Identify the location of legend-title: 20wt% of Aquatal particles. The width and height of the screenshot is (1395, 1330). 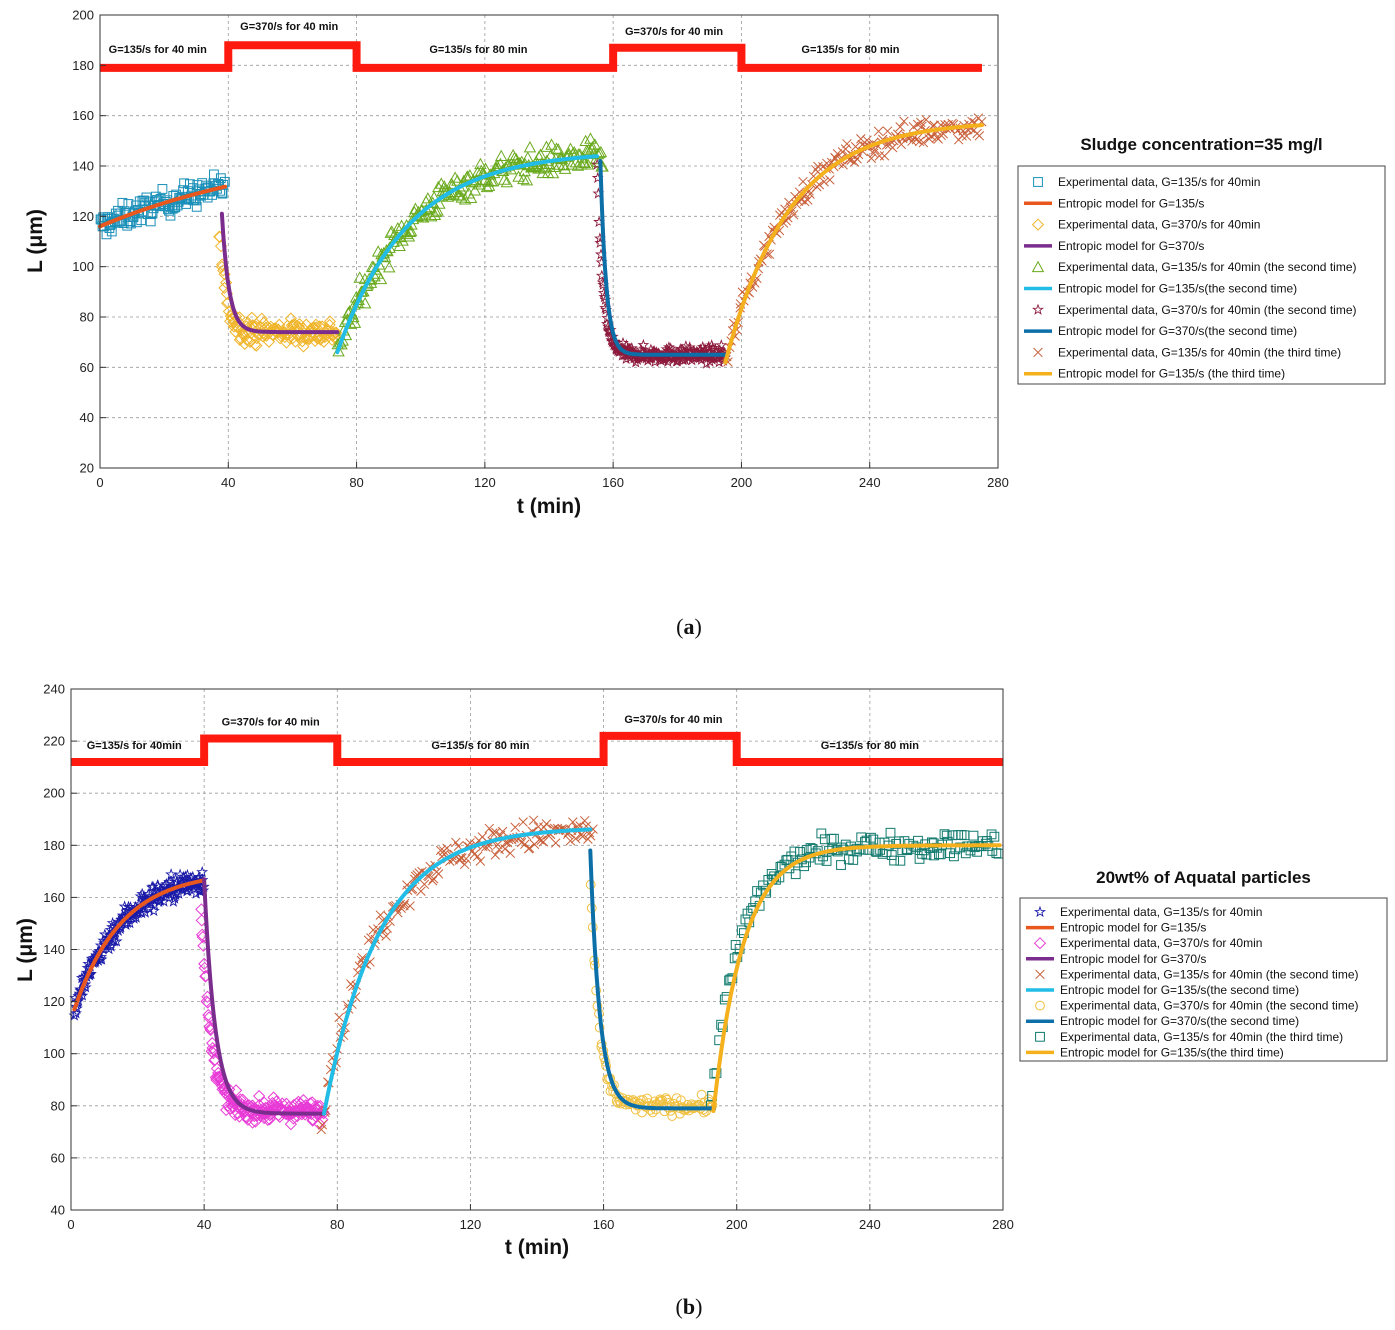
(1203, 877).